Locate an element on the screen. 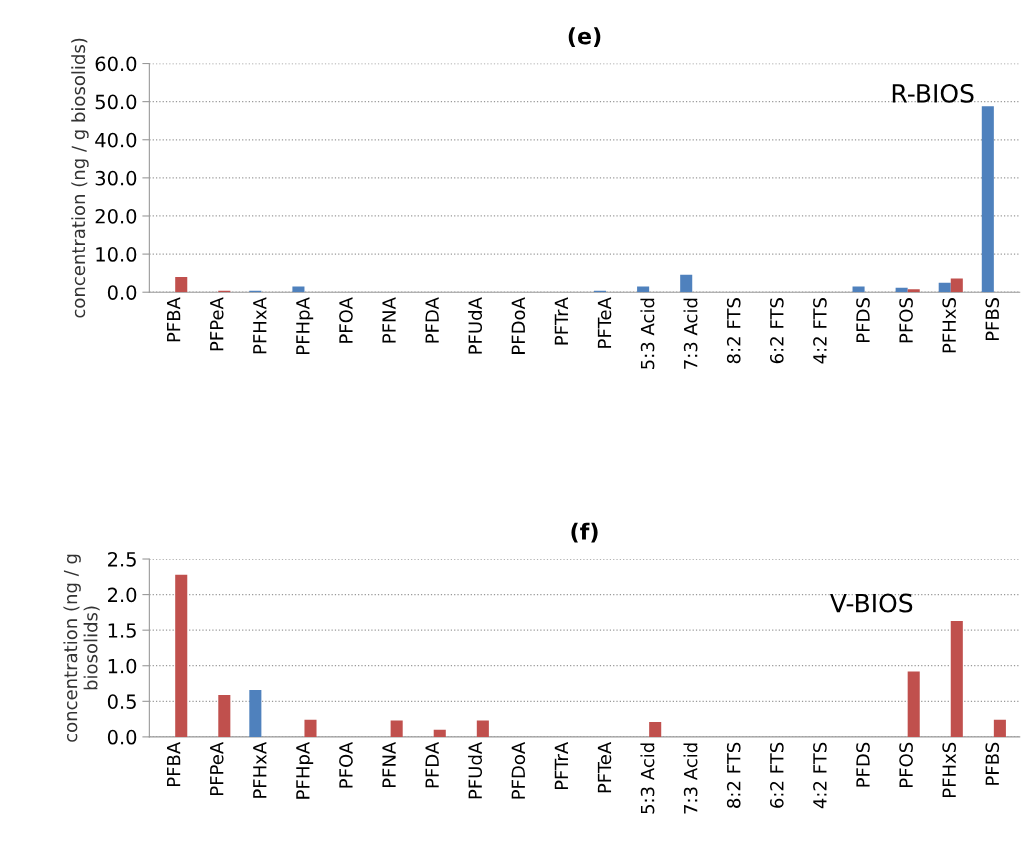  y-tick-label: 2.5 is located at coordinates (122, 559).